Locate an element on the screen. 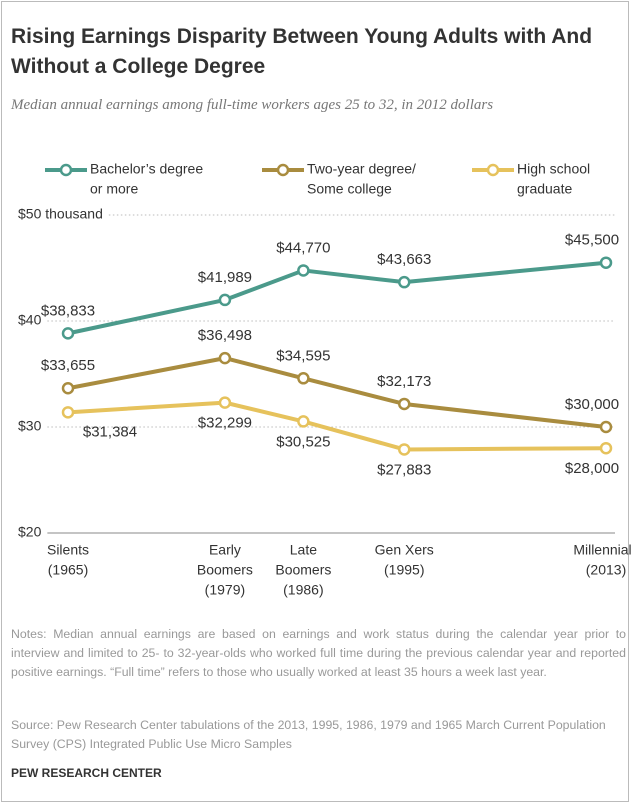  x-tick-label: (1965) is located at coordinates (68, 570).